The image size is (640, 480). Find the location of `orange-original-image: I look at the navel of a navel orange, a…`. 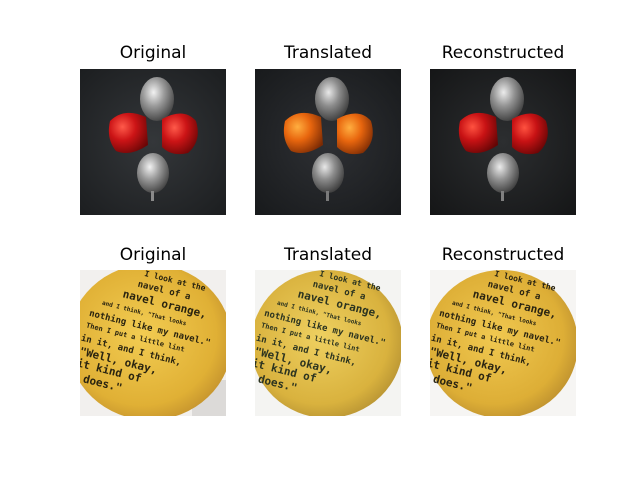

orange-original-image: I look at the navel of a navel orange, a… is located at coordinates (153, 343).